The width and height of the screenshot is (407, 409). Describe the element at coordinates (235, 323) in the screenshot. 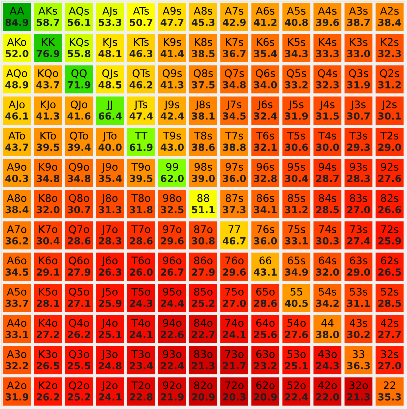

I see `annotation: 74o` at that location.